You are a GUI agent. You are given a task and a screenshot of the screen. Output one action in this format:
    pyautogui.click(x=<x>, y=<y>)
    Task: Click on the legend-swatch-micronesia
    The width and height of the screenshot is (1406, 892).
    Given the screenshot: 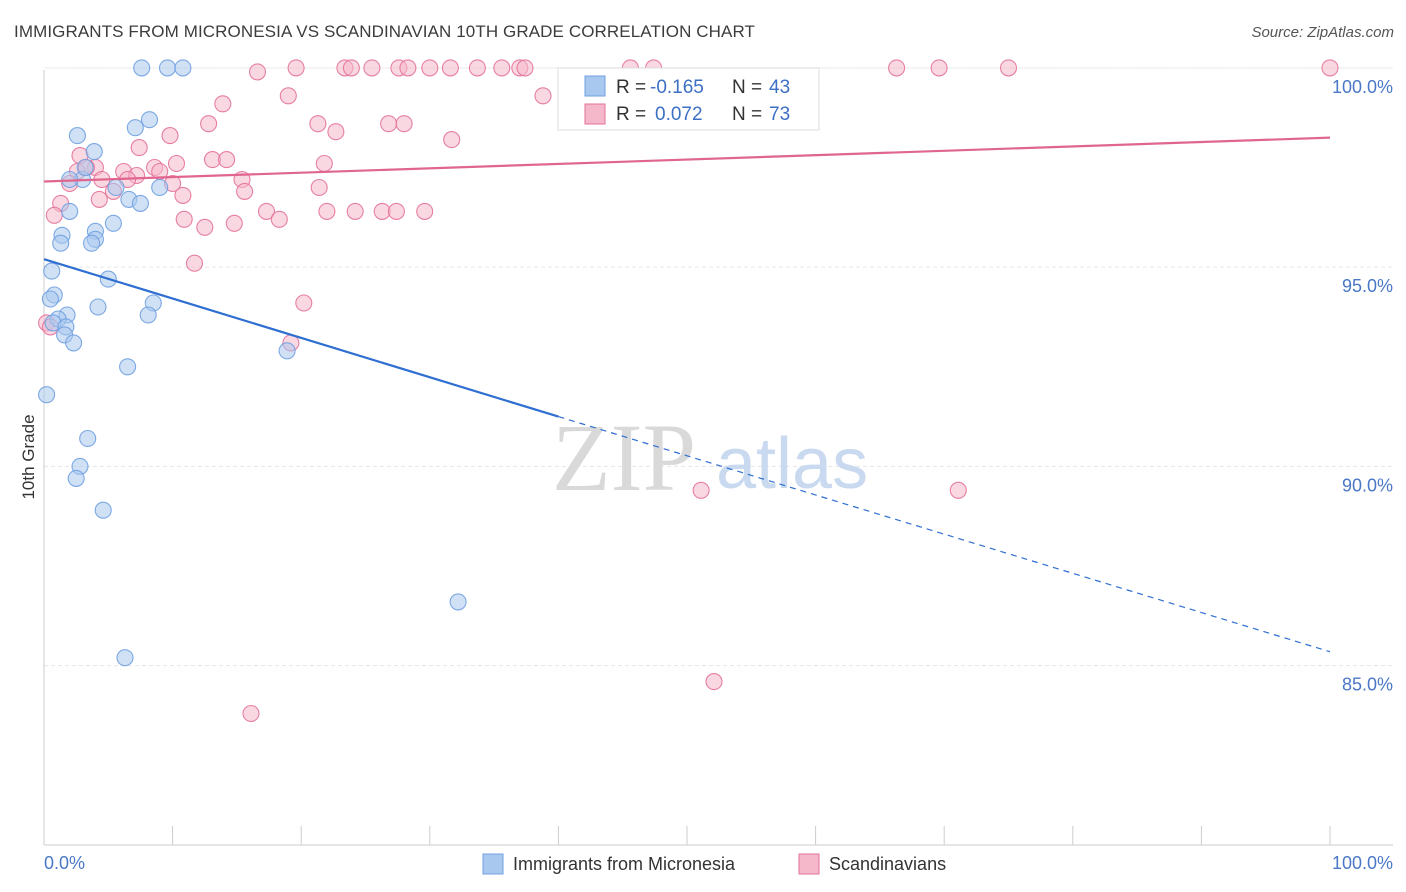 What is the action you would take?
    pyautogui.click(x=493, y=864)
    